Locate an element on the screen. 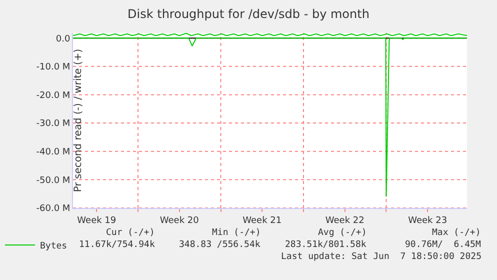  y-tick-label: -50.0 M is located at coordinates (53, 181).